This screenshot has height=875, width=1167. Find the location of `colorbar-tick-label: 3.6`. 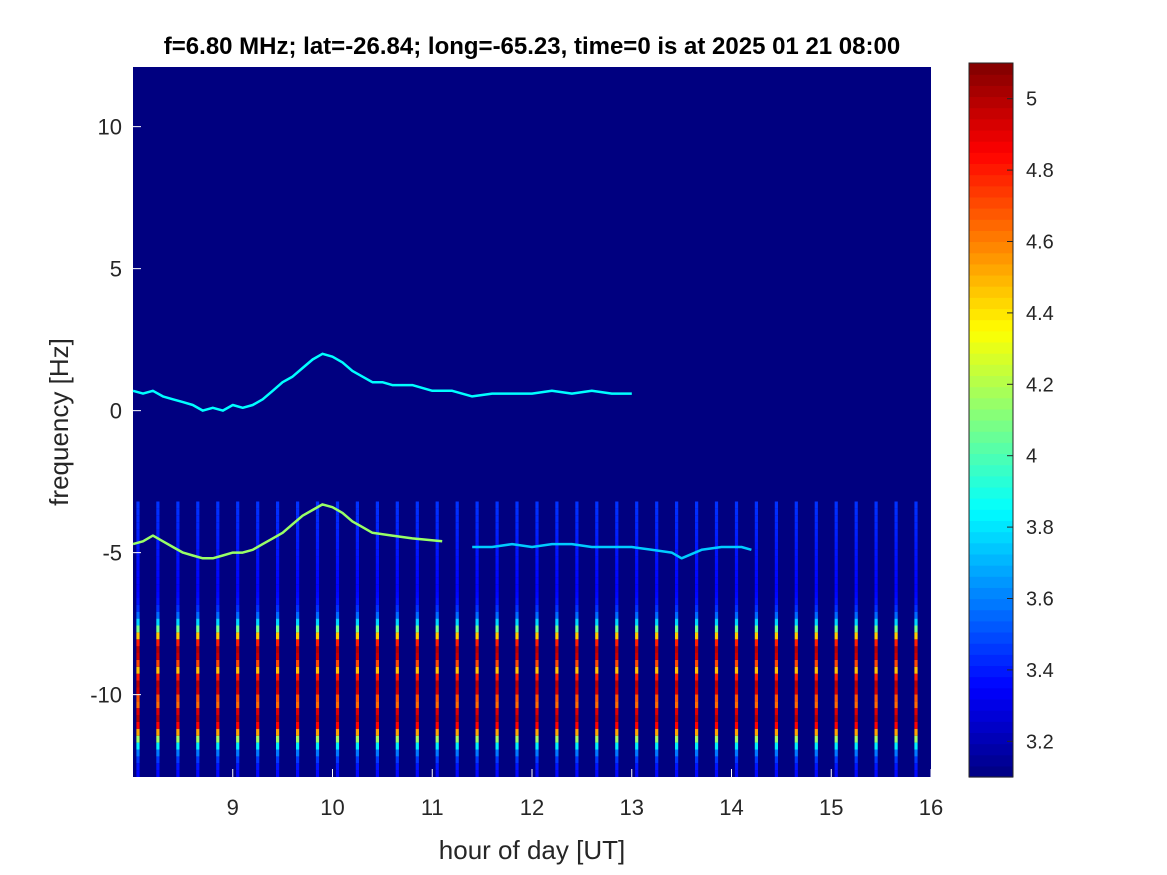

colorbar-tick-label: 3.6 is located at coordinates (1040, 600).